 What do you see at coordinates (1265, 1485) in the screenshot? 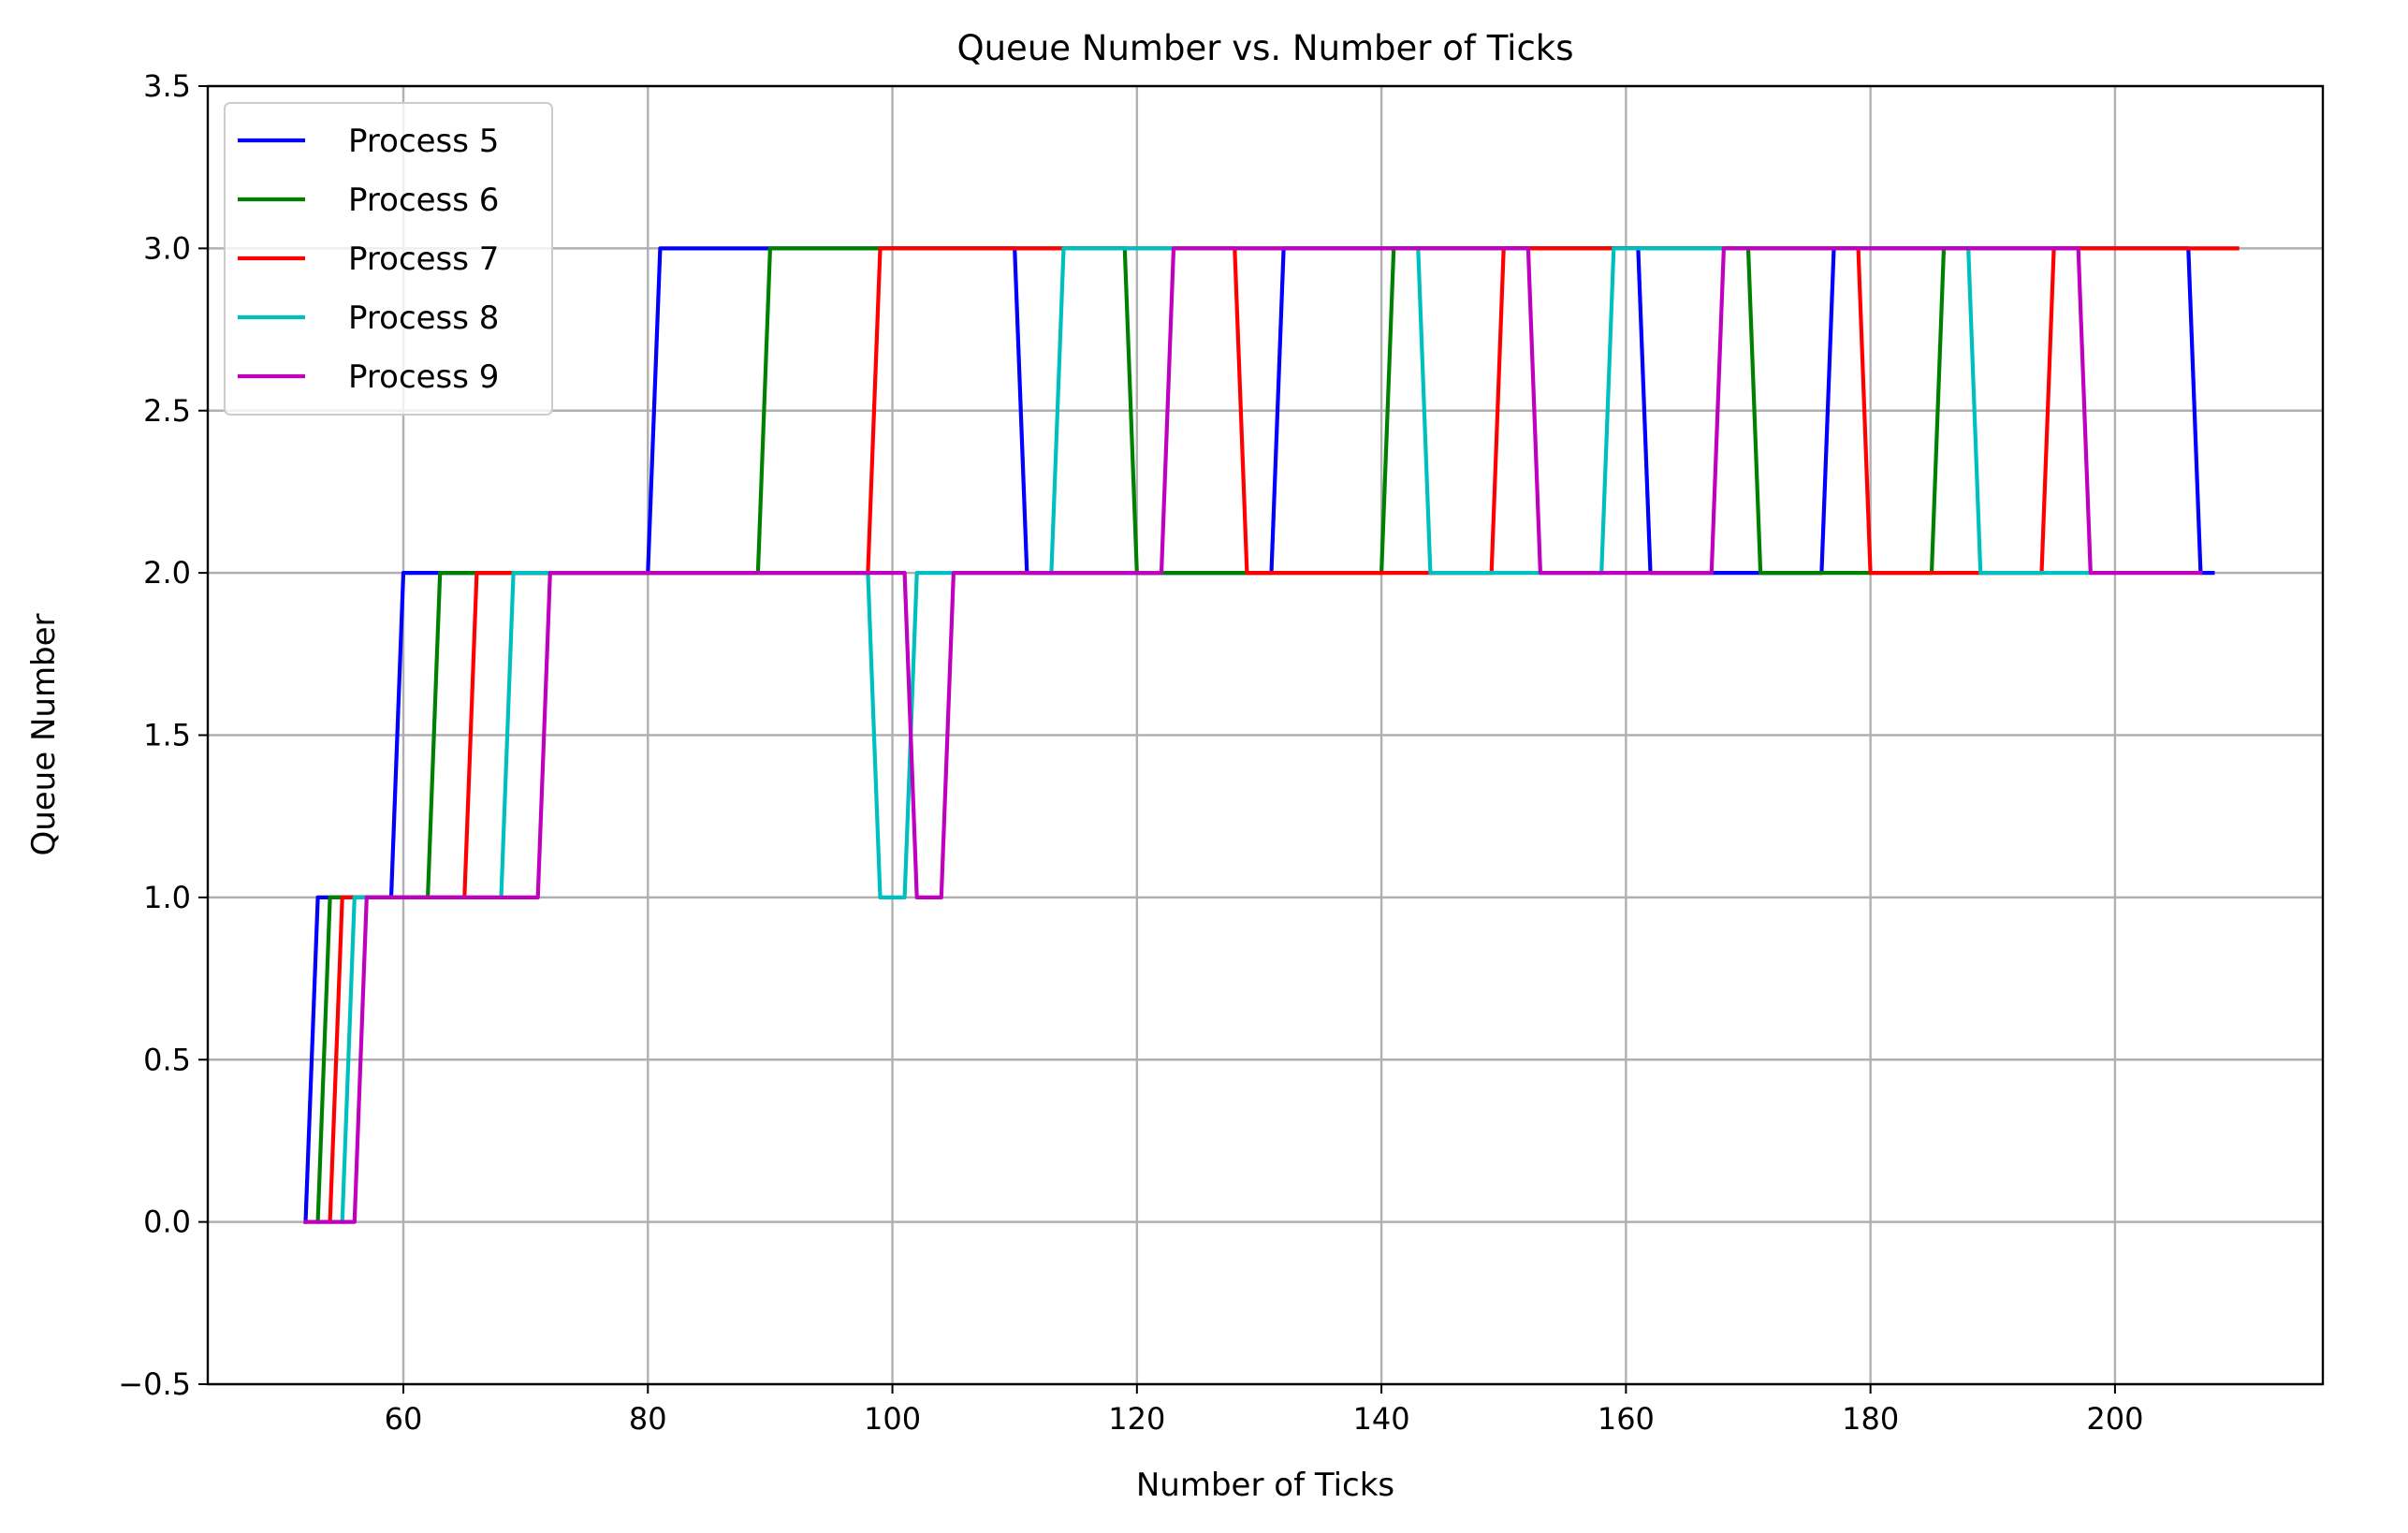
I see `x-axis-label: Number of Ticks` at bounding box center [1265, 1485].